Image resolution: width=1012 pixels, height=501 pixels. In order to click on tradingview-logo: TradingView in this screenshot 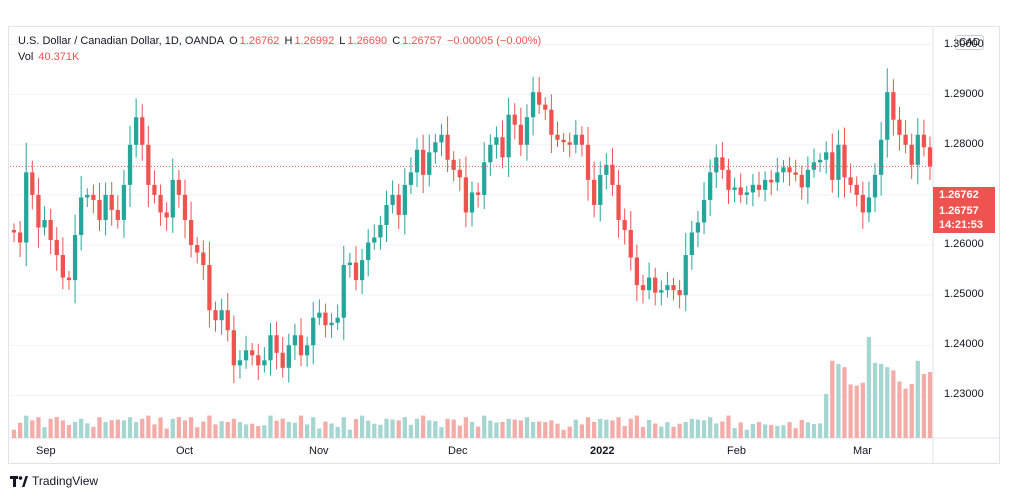, I will do `click(54, 481)`.